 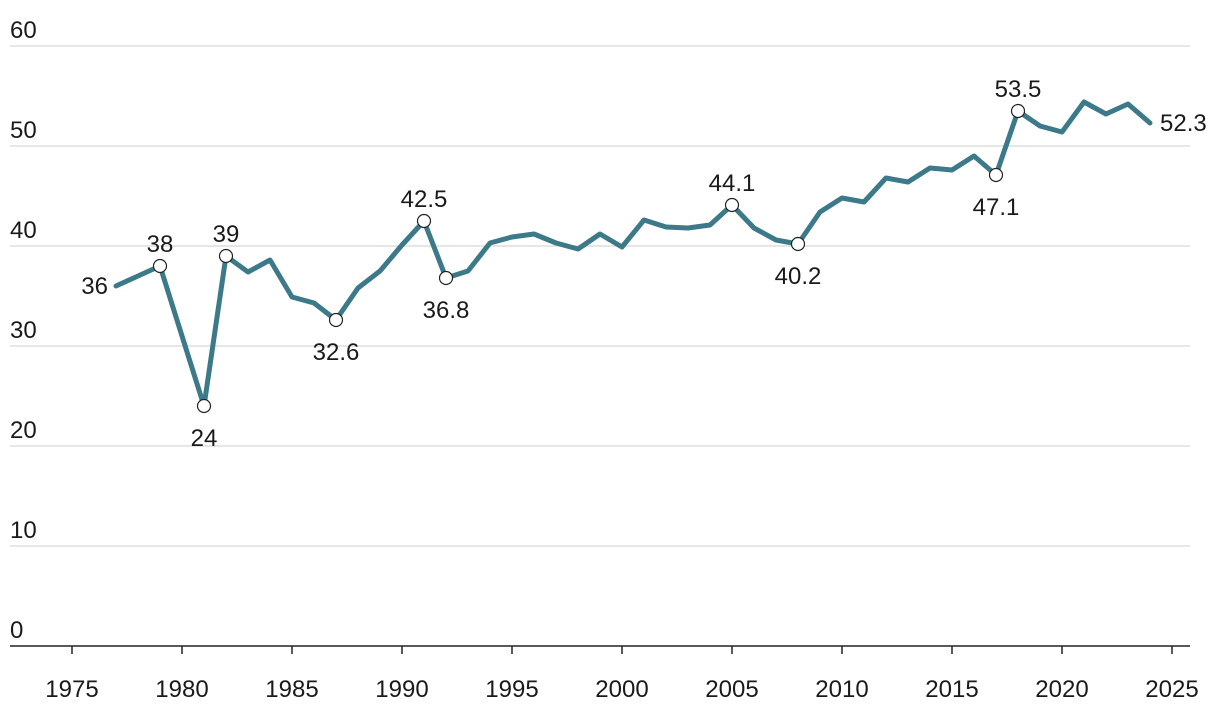 I want to click on x-tick-label: 1975, so click(x=71, y=689).